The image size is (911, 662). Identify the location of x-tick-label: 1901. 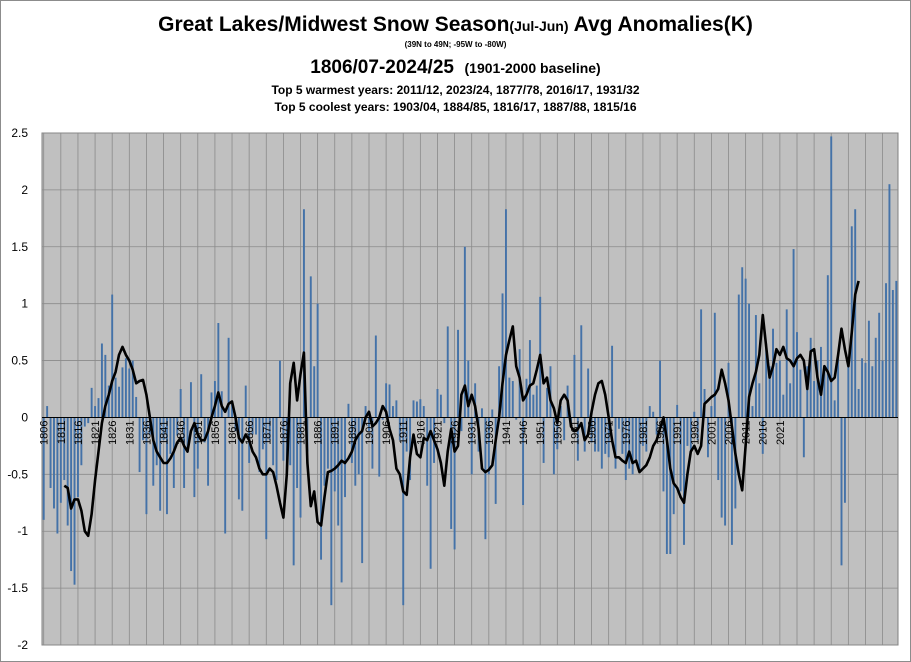
(370, 432).